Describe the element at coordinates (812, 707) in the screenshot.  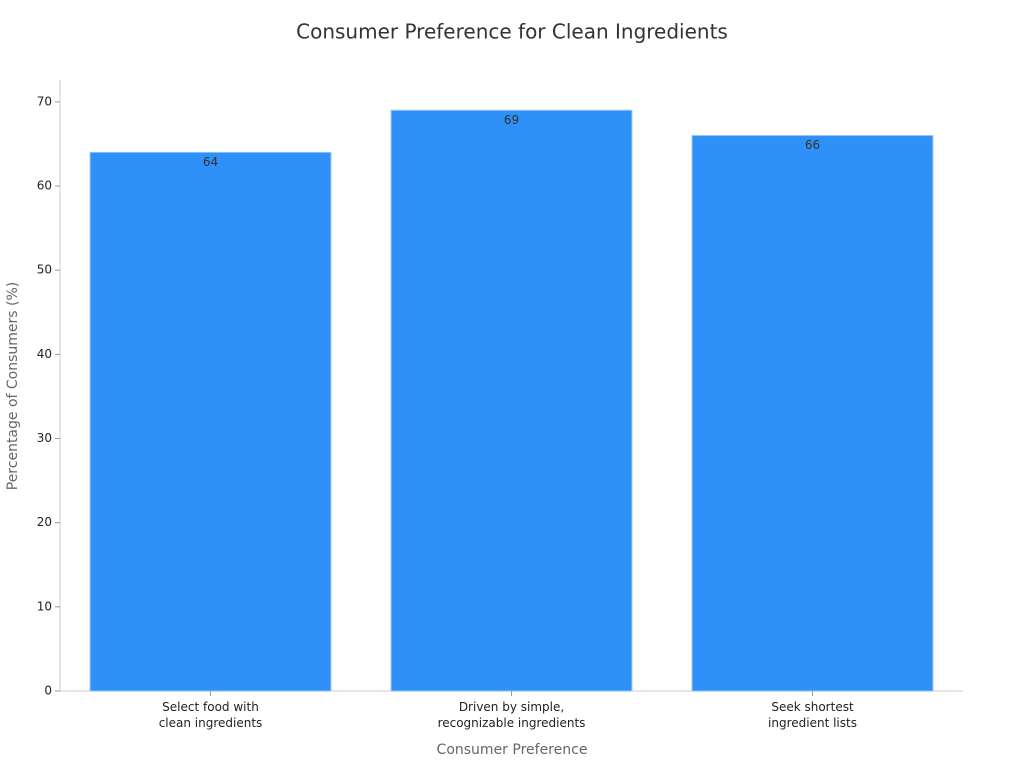
I see `x-tick-label-line: Seek shortest` at that location.